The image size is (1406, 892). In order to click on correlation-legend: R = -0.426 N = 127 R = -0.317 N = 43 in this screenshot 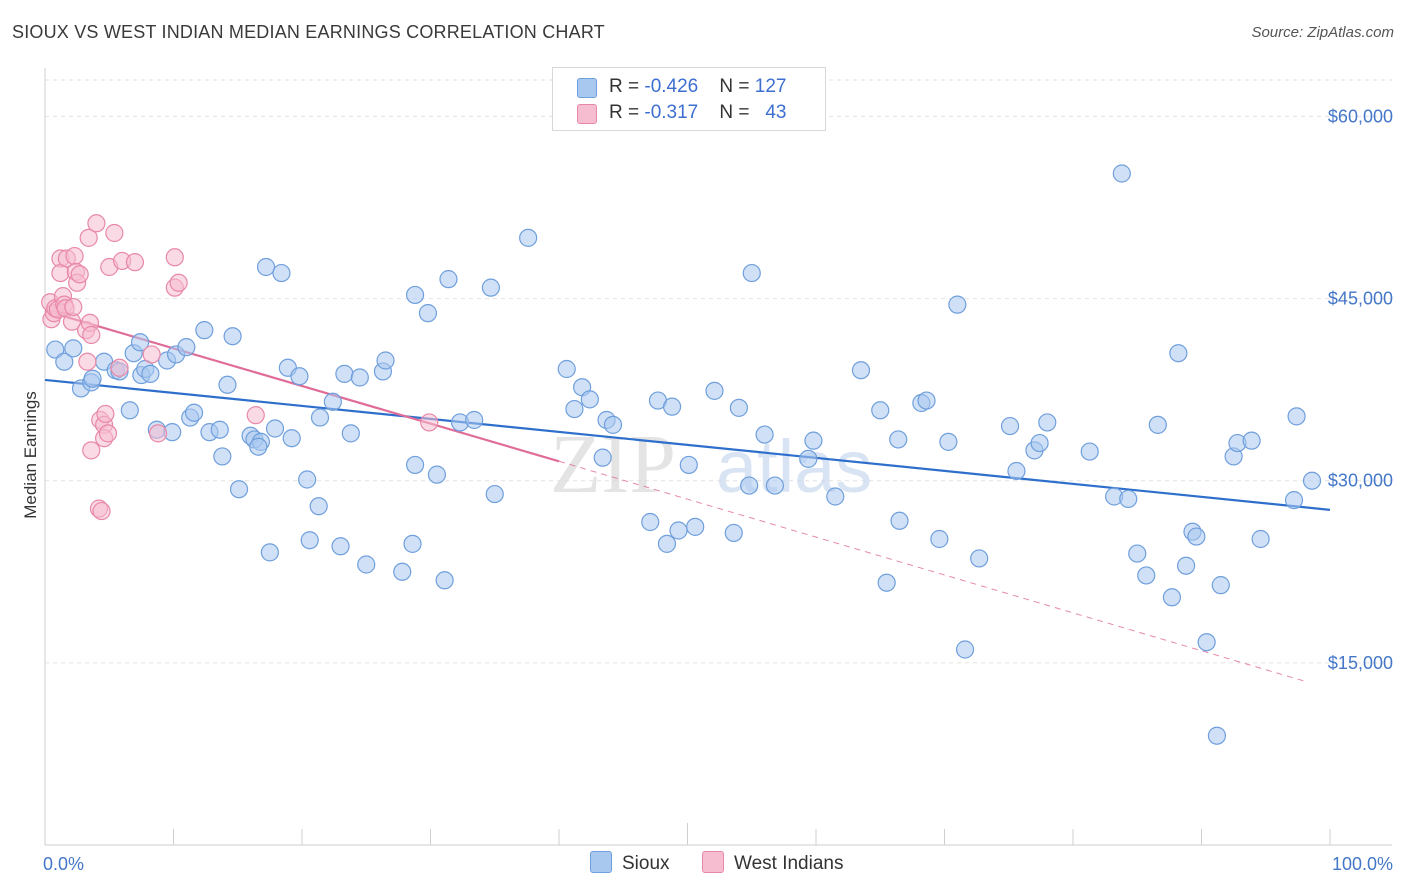, I will do `click(689, 99)`.